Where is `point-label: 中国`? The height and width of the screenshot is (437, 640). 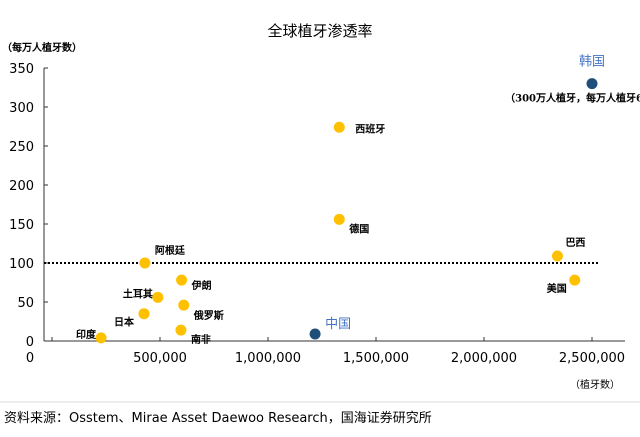
point-label: 中国 is located at coordinates (338, 324).